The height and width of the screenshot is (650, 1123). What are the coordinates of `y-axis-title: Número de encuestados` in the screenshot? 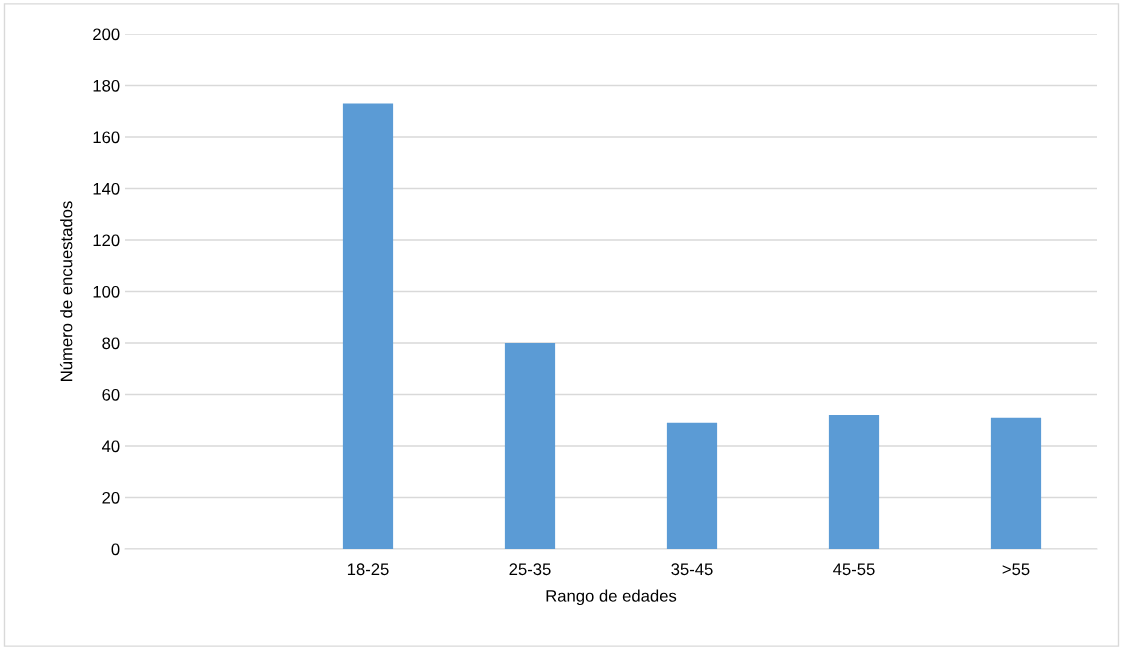 It's located at (66, 291).